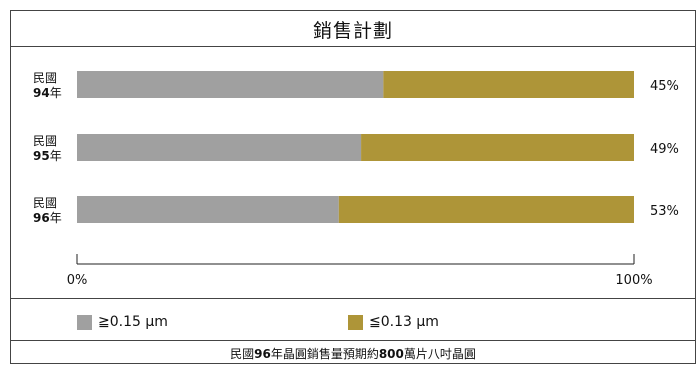  I want to click on legend-divider-top, so click(353, 298).